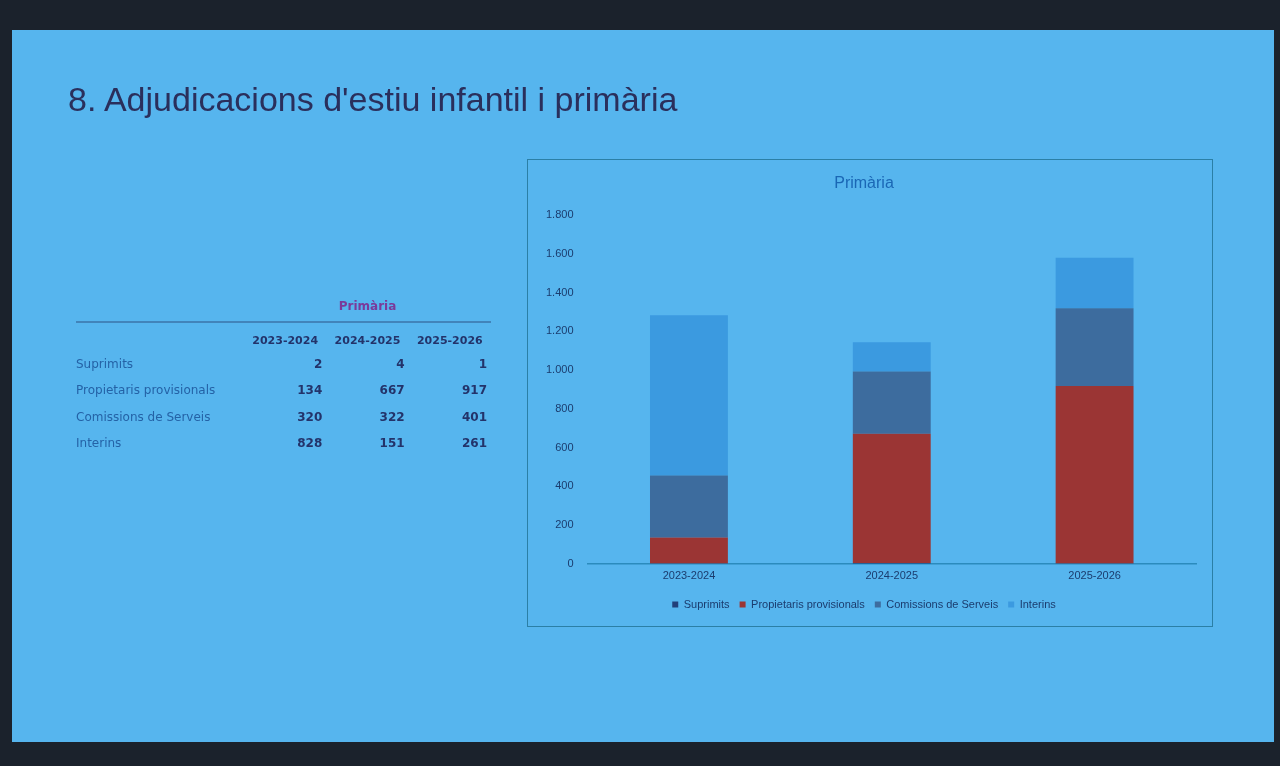 The width and height of the screenshot is (1280, 766). What do you see at coordinates (482, 364) in the screenshot?
I see `data-label: 1` at bounding box center [482, 364].